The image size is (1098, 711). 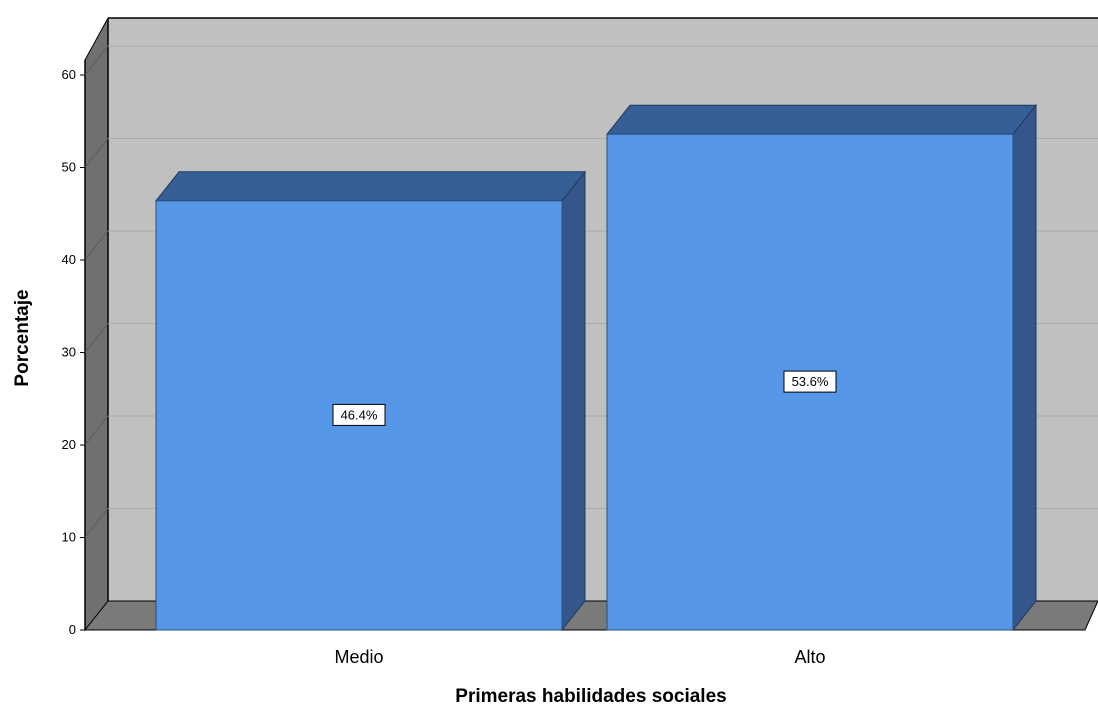 I want to click on y-tick-label: 30, so click(x=69, y=352).